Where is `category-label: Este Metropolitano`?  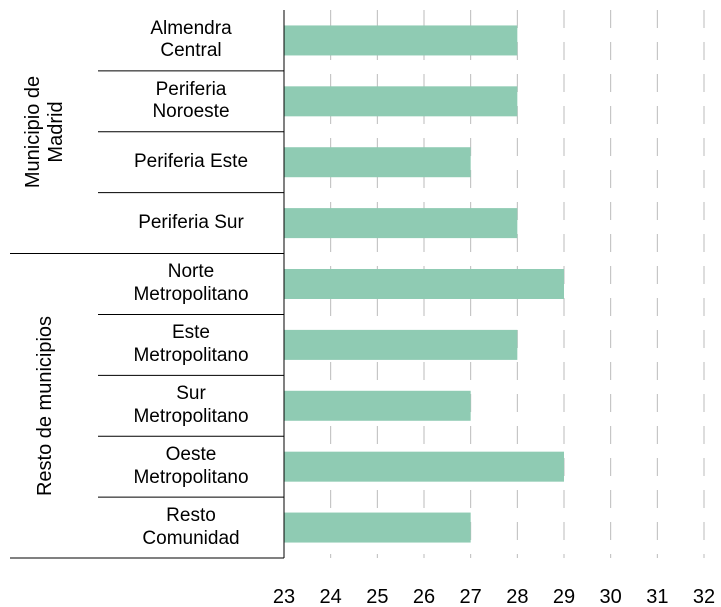 category-label: Este Metropolitano is located at coordinates (191, 344).